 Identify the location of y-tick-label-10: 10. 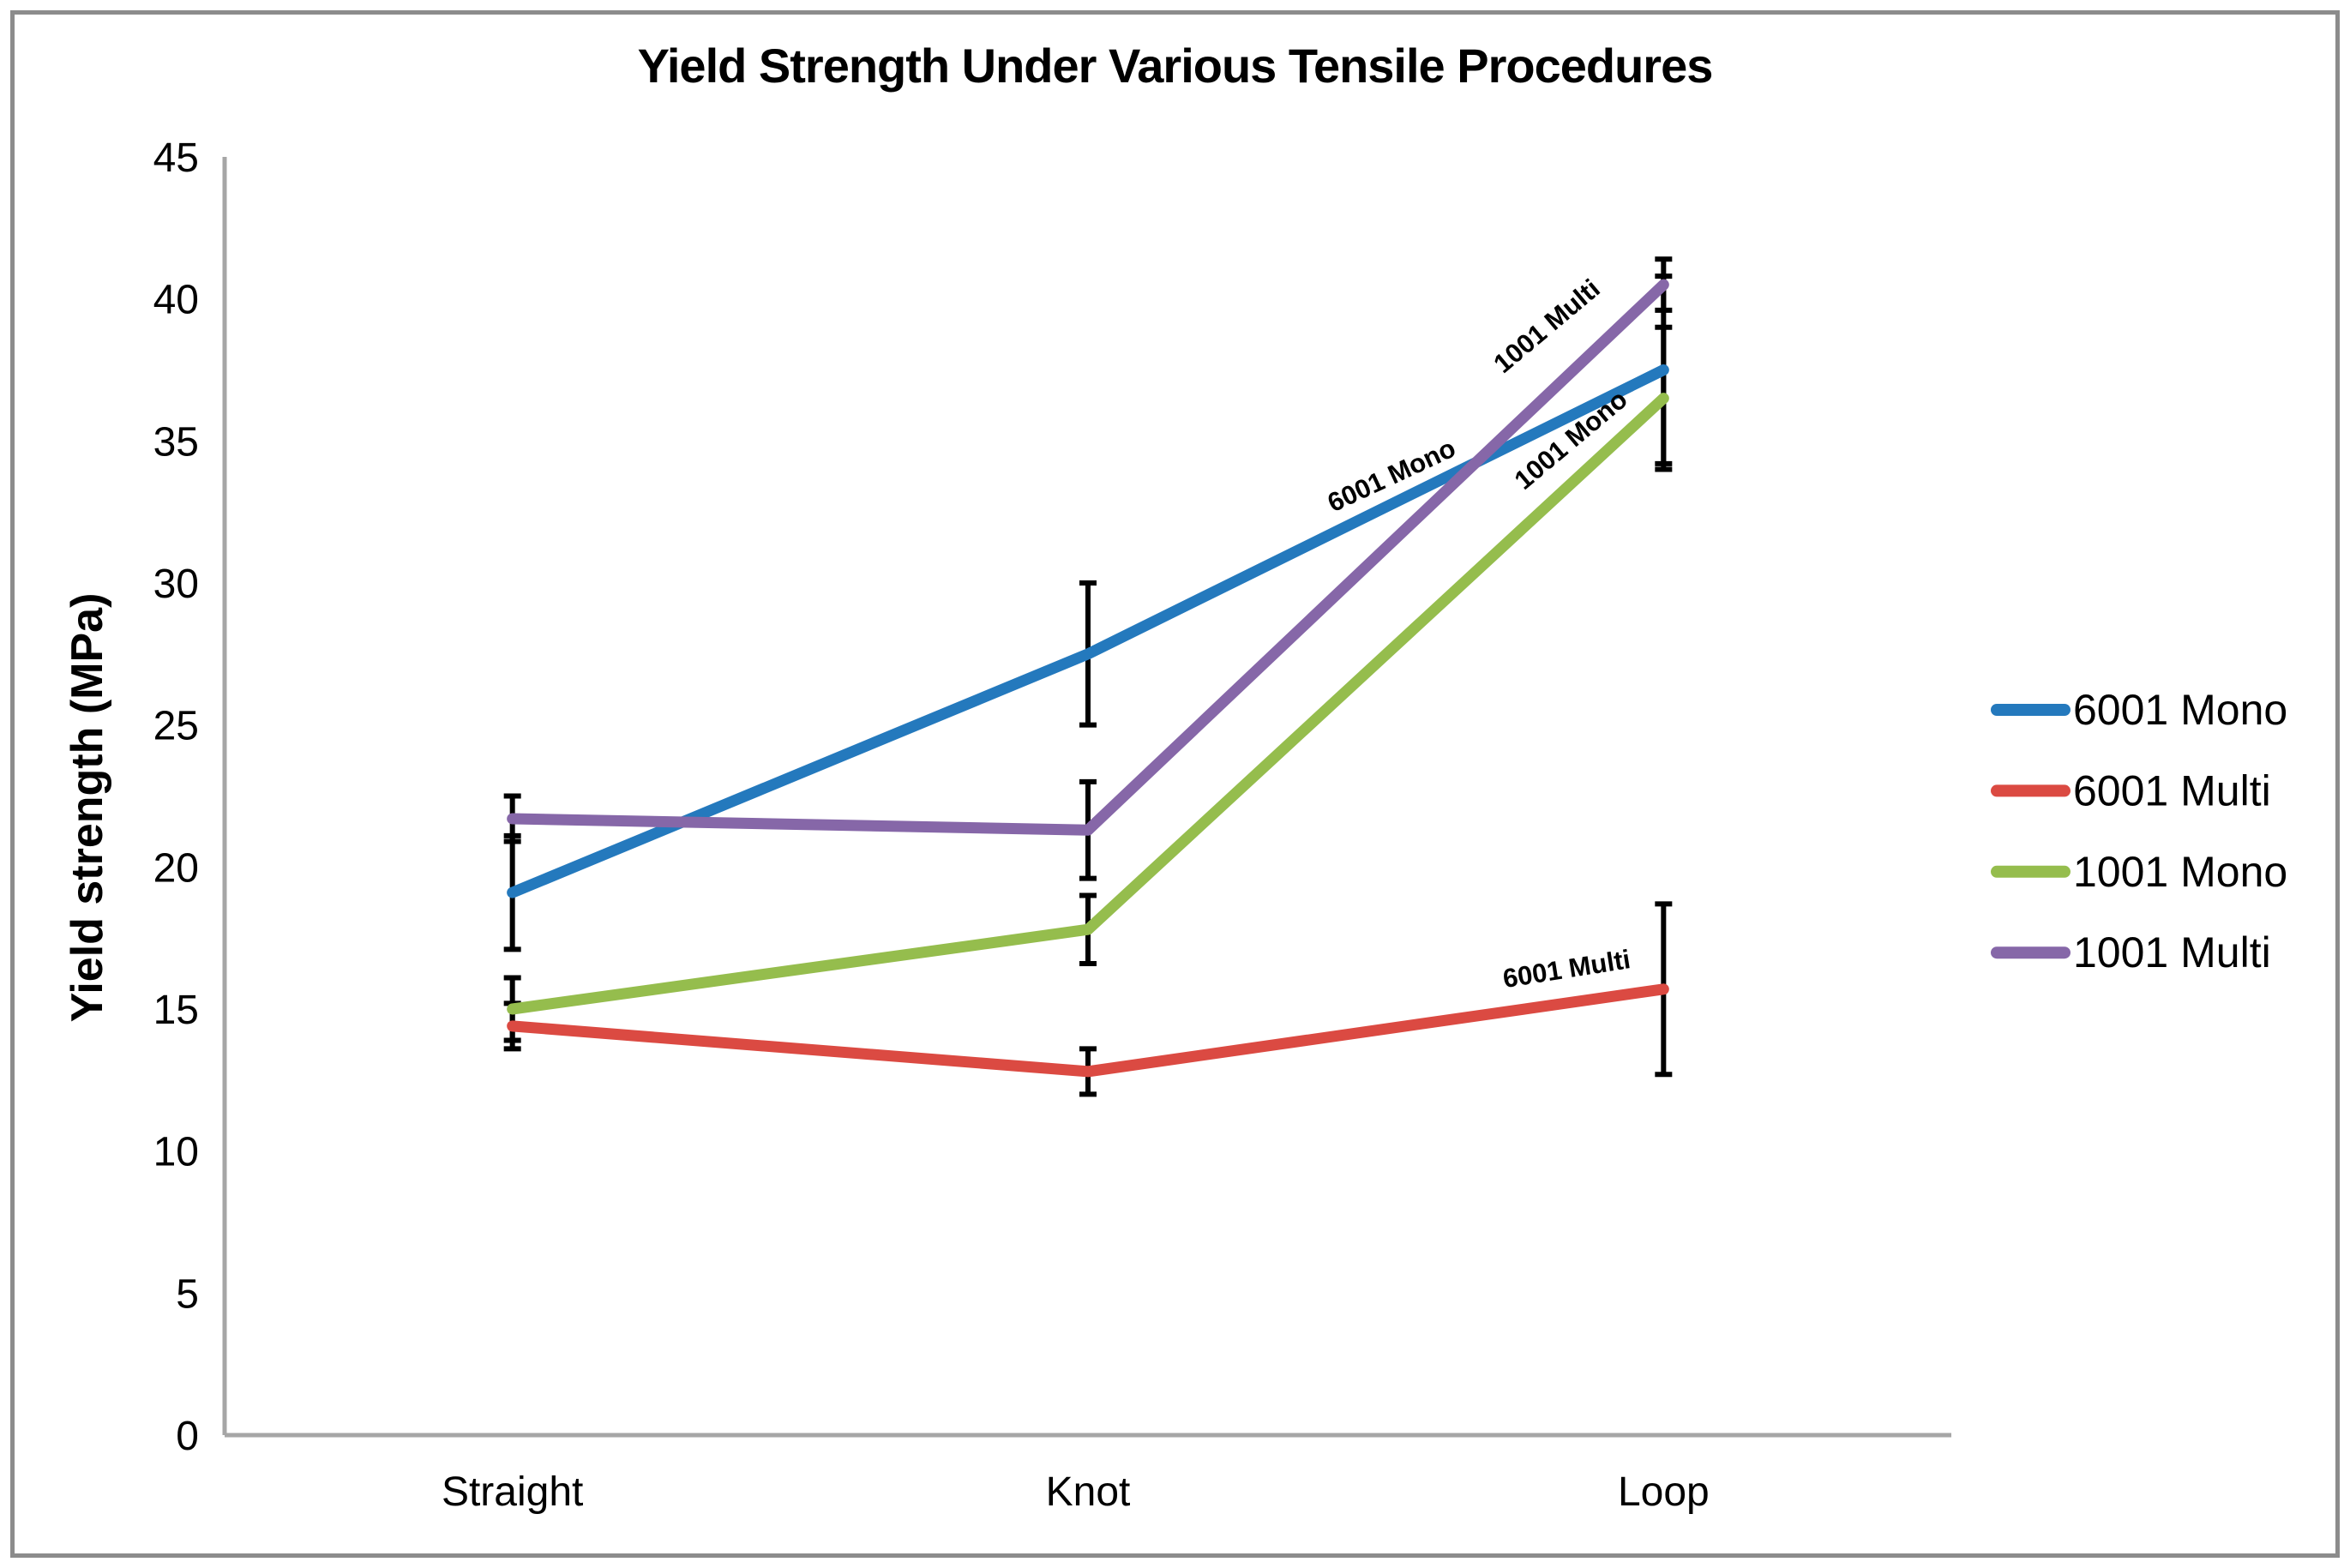
(176, 1152).